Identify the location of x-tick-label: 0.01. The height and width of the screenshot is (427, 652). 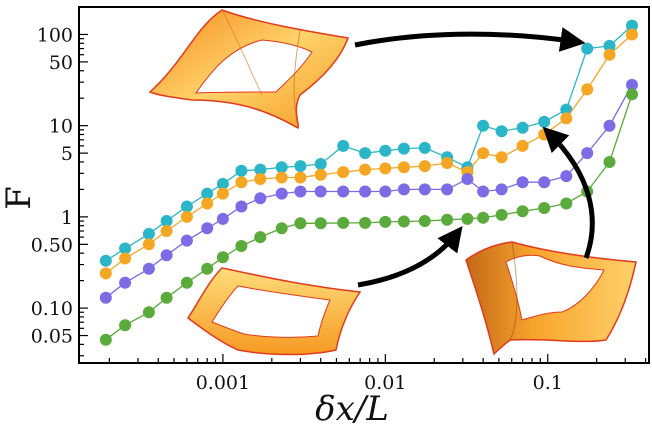
(385, 383).